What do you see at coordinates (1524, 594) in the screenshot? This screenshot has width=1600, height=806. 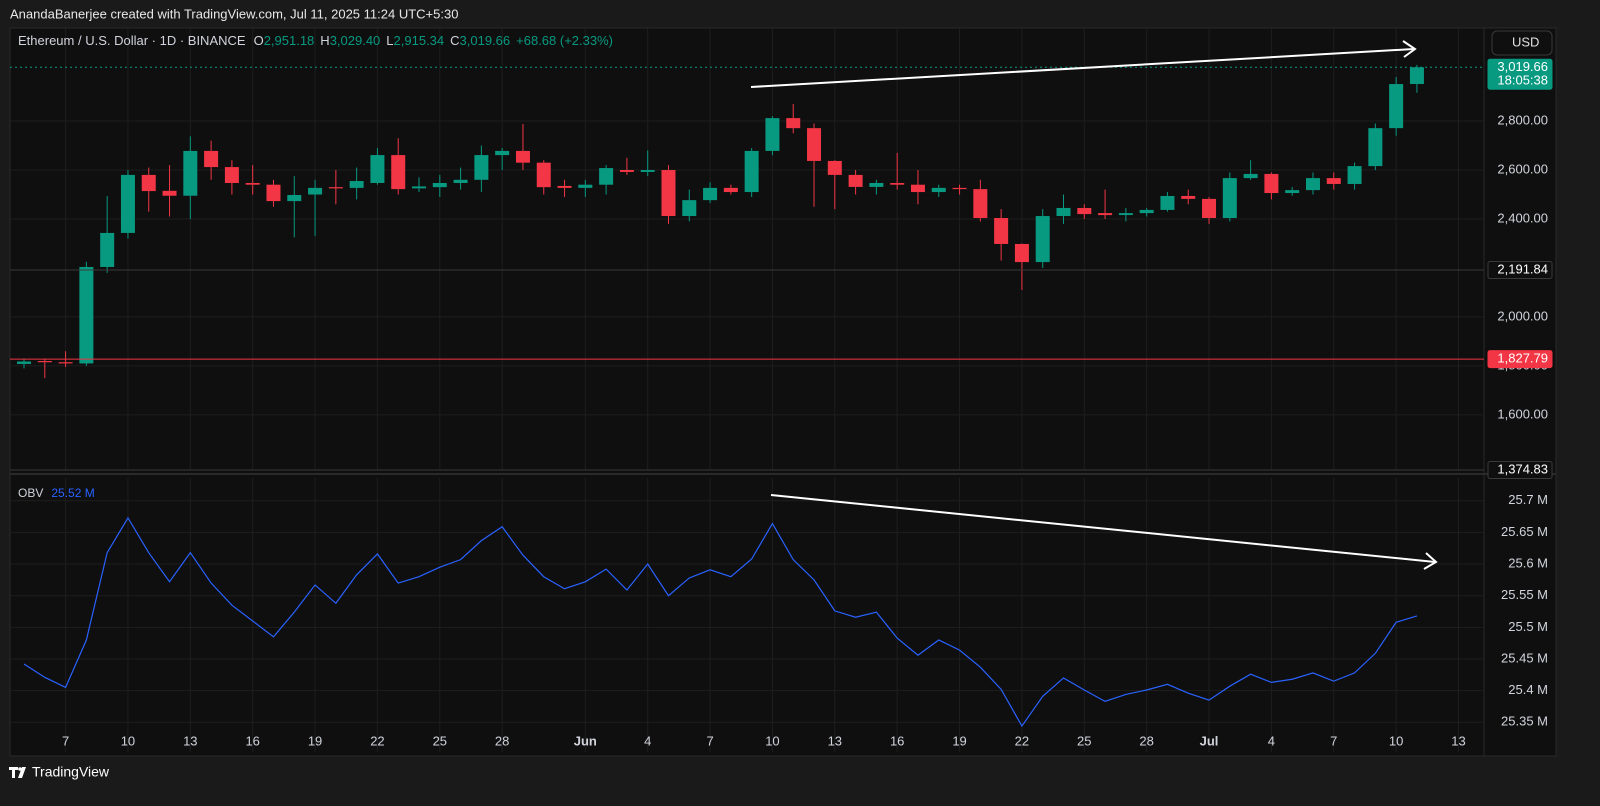 I see `y-tick-label: 25.55 M` at bounding box center [1524, 594].